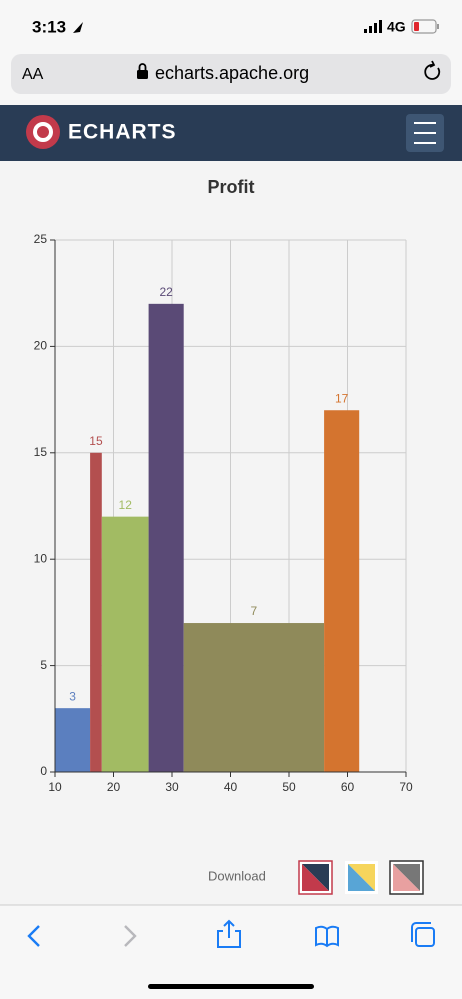  I want to click on data-label: 22, so click(166, 292).